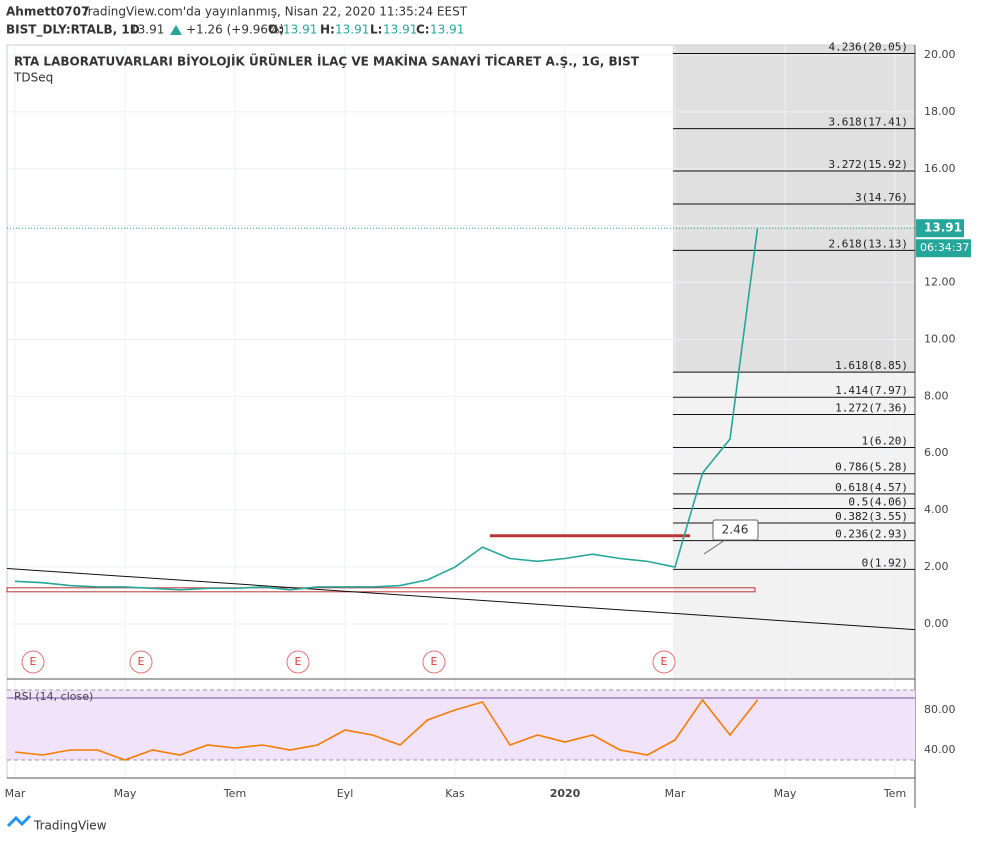 This screenshot has height=844, width=987. What do you see at coordinates (176, 30) in the screenshot?
I see `up-arrow` at bounding box center [176, 30].